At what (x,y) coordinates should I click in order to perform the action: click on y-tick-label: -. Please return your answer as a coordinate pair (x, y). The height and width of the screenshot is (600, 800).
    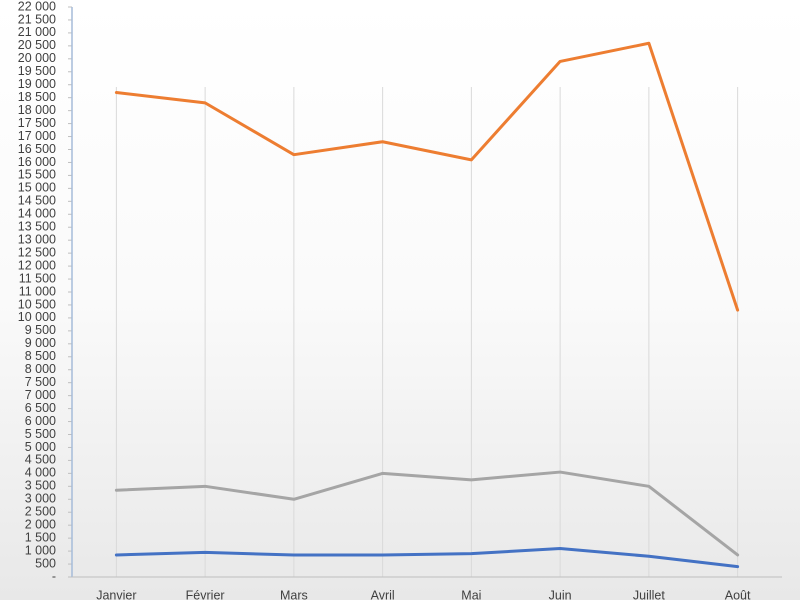
    Looking at the image, I should click on (54, 576).